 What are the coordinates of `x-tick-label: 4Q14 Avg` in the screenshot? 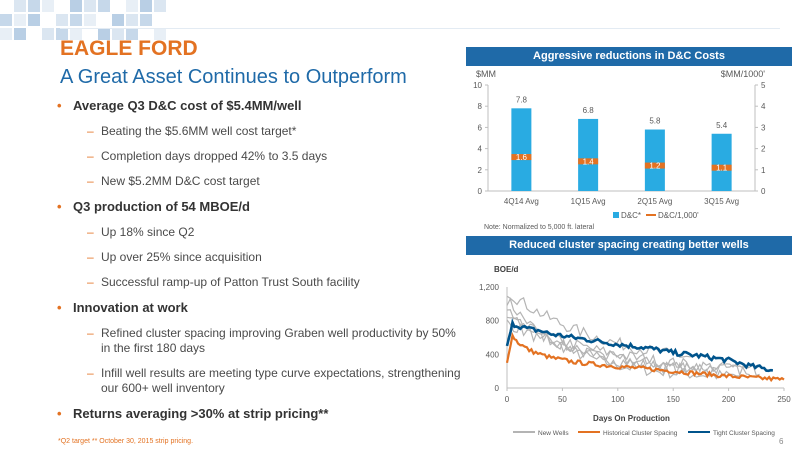 It's located at (521, 201).